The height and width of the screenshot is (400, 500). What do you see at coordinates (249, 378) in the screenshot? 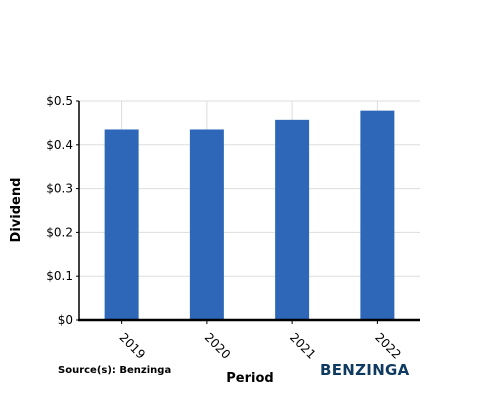
I see `x-axis-title: Period` at bounding box center [249, 378].